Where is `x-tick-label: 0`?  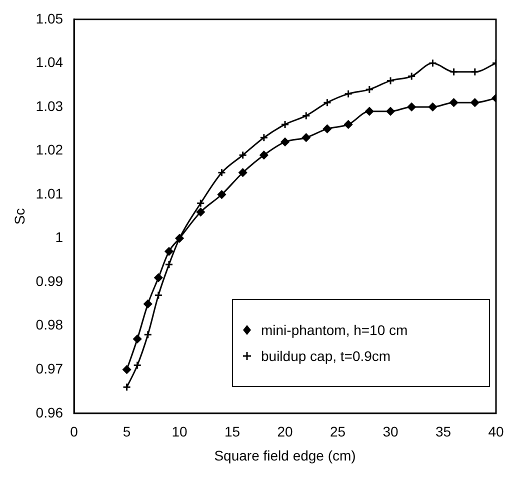 x-tick-label: 0 is located at coordinates (74, 432).